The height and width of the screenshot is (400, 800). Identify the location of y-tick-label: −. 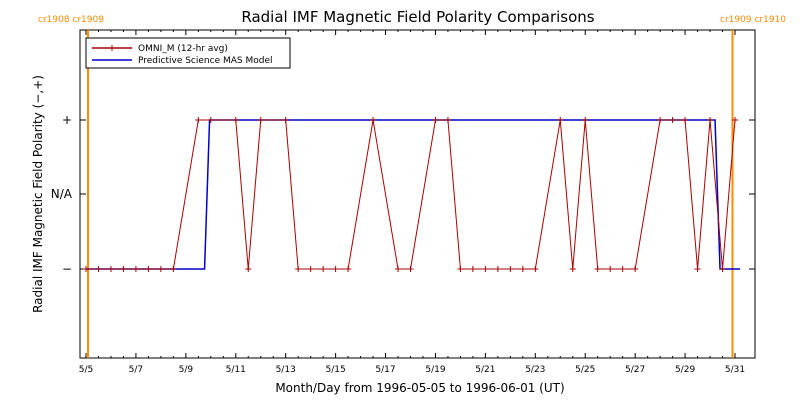
(67, 269).